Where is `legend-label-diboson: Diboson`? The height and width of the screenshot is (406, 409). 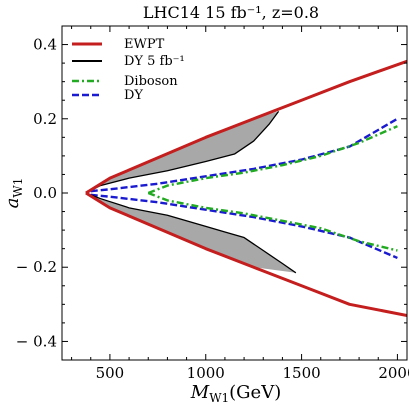 legend-label-diboson: Diboson is located at coordinates (151, 81).